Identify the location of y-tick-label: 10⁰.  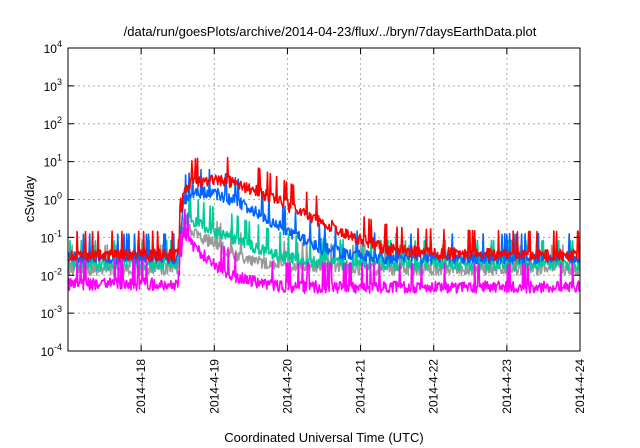
(53, 199).